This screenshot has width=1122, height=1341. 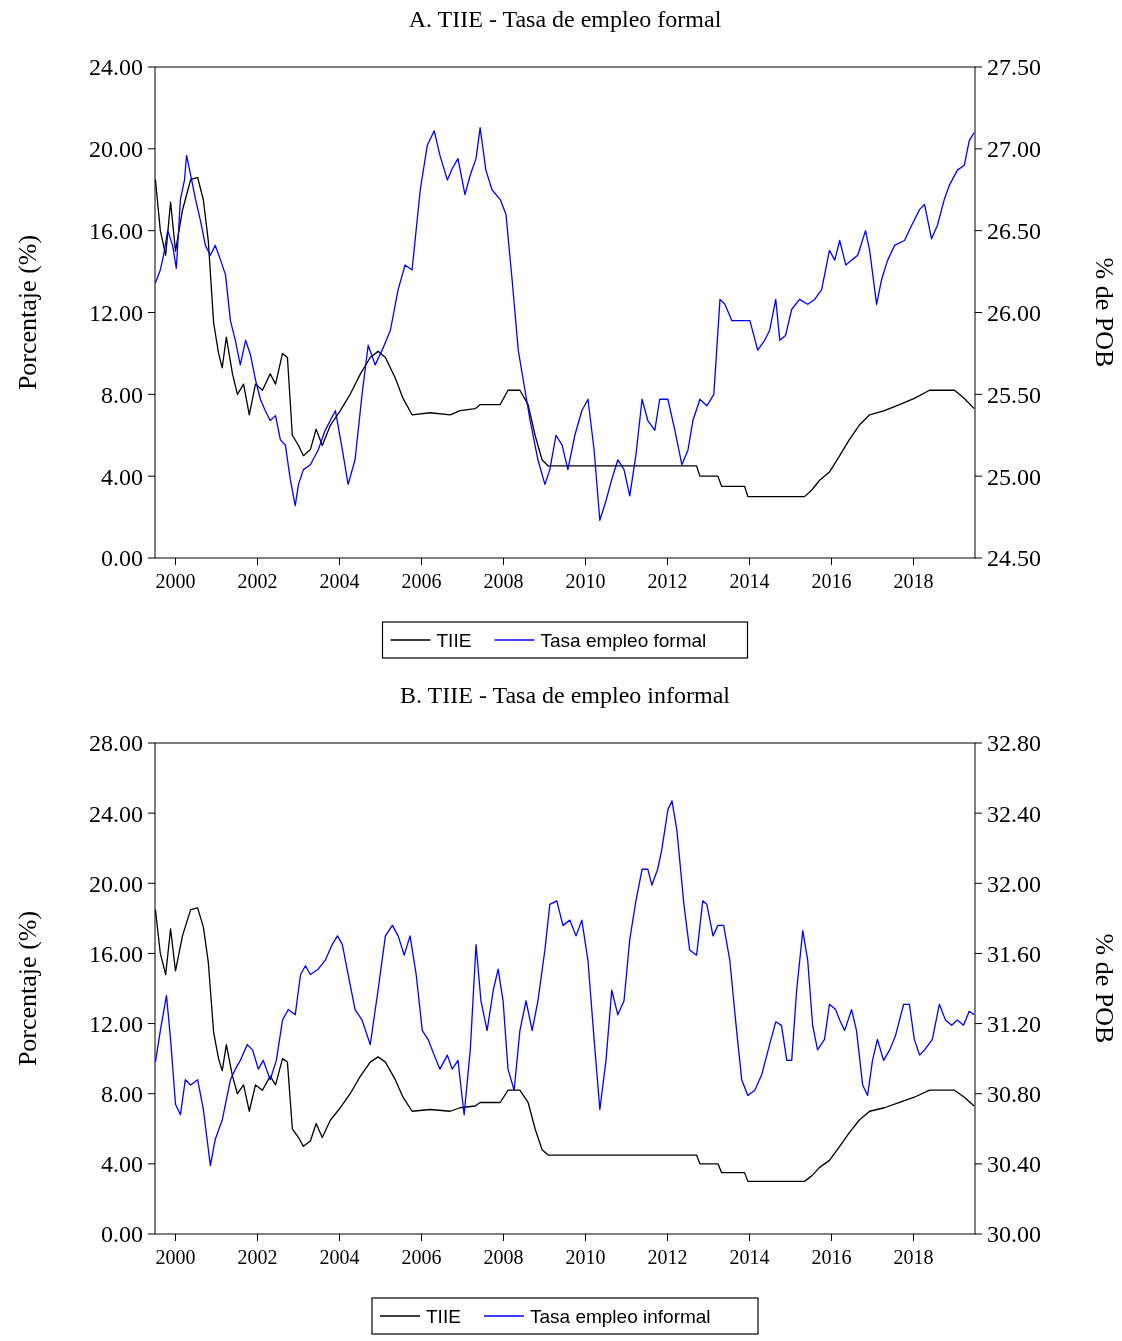 I want to click on y2-tick-label: 32.40, so click(x=1014, y=813).